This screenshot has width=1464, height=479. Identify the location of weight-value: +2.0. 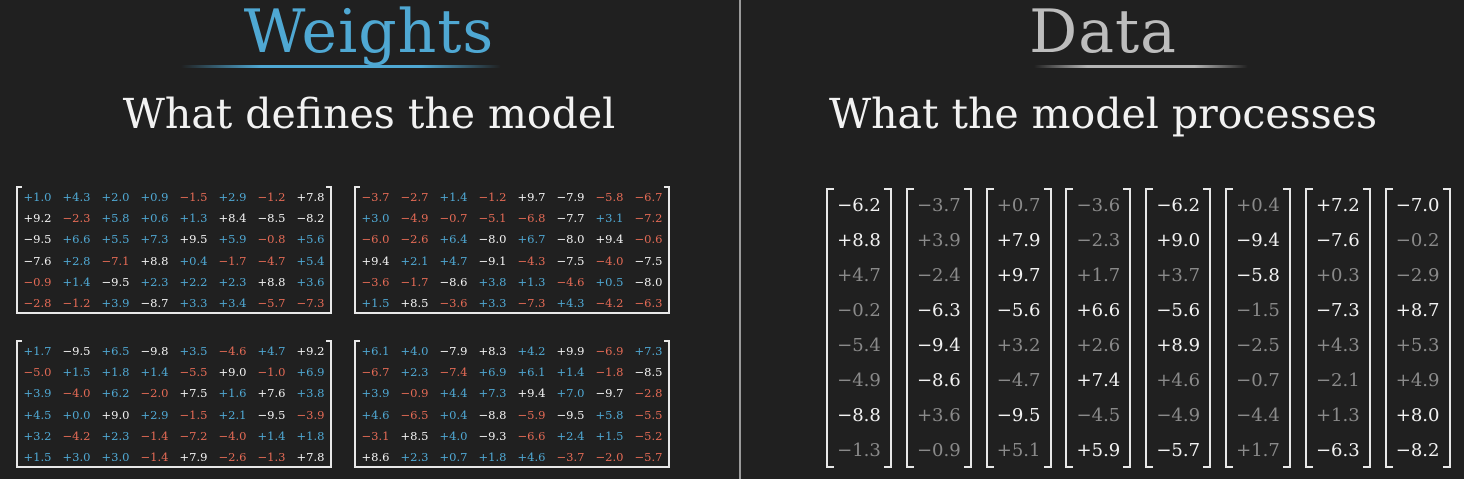
(115, 196).